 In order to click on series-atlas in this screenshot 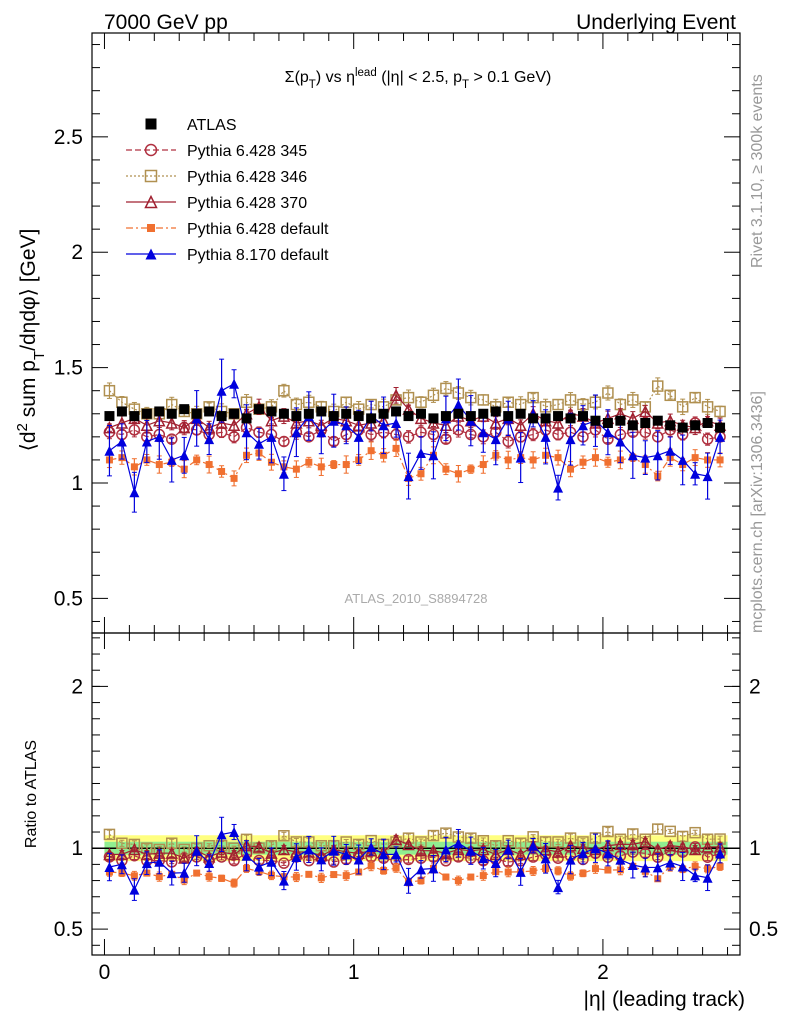, I will do `click(415, 418)`.